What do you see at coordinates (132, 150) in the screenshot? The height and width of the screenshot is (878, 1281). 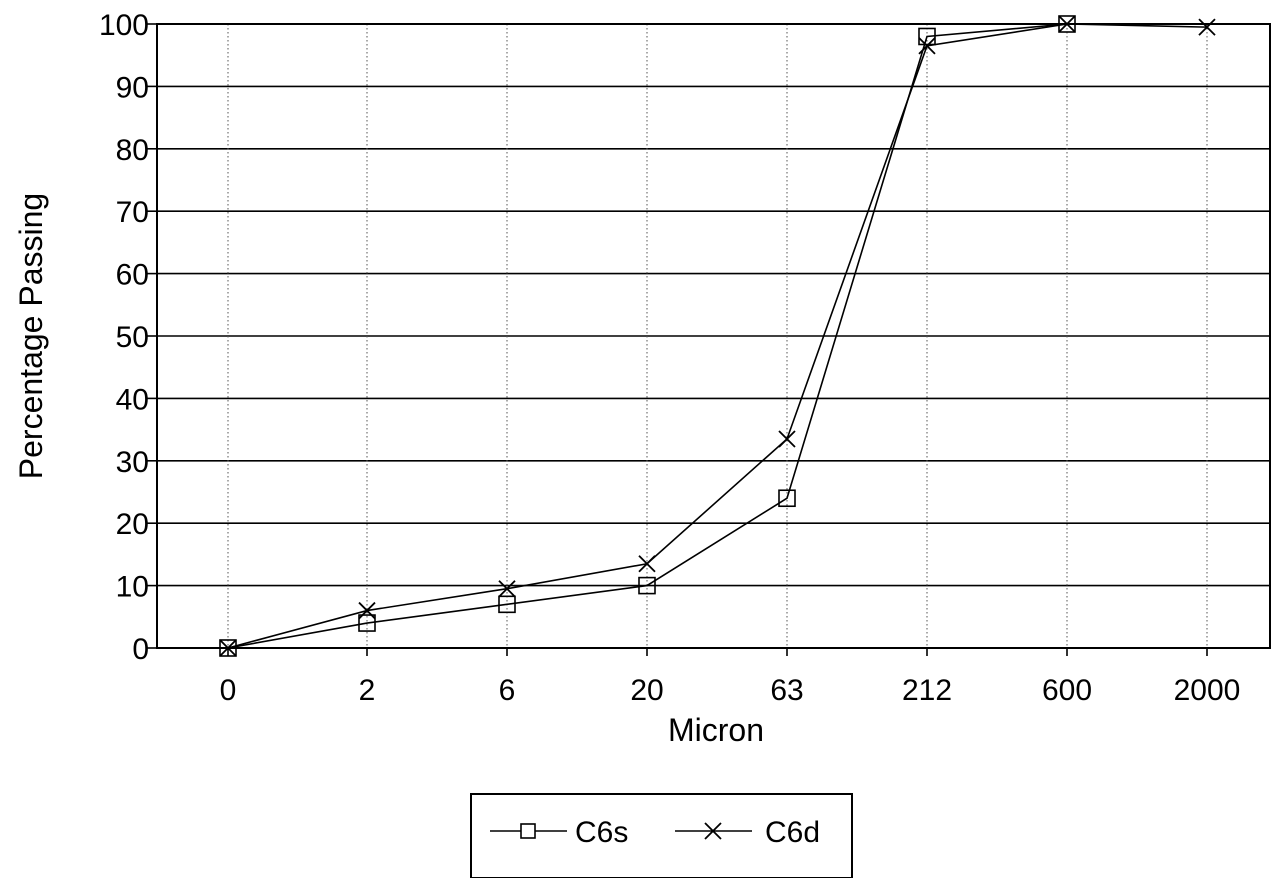 I see `y-tick-label: 80` at bounding box center [132, 150].